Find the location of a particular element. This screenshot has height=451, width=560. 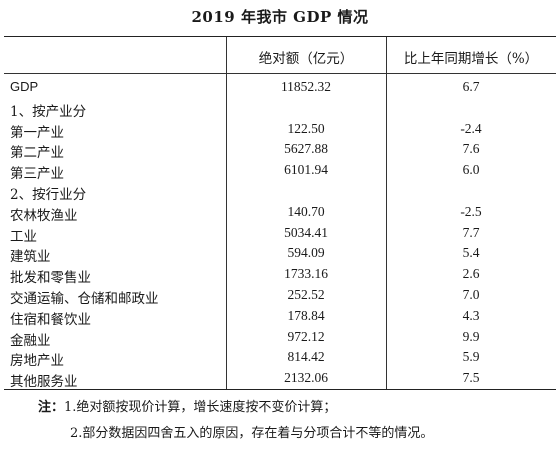

table-row: 工业 5034.41 7.7 is located at coordinates (280, 234).